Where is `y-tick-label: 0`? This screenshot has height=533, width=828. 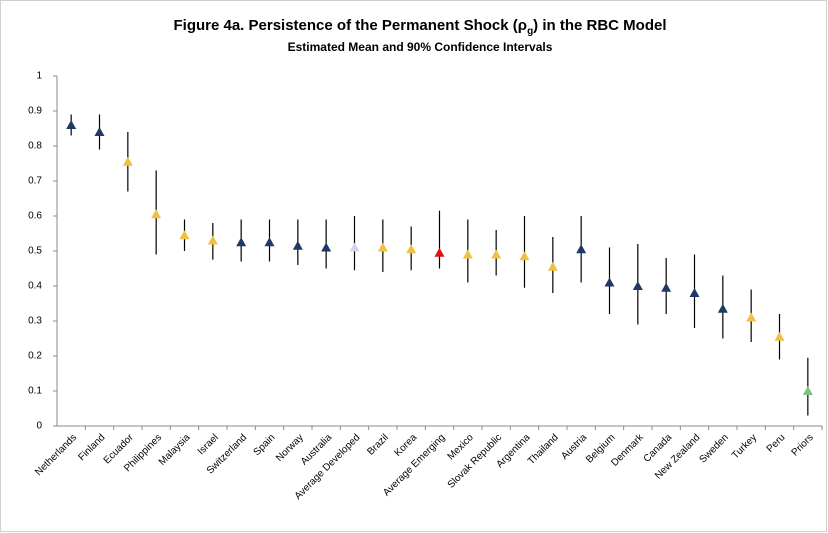
y-tick-label: 0 is located at coordinates (39, 426).